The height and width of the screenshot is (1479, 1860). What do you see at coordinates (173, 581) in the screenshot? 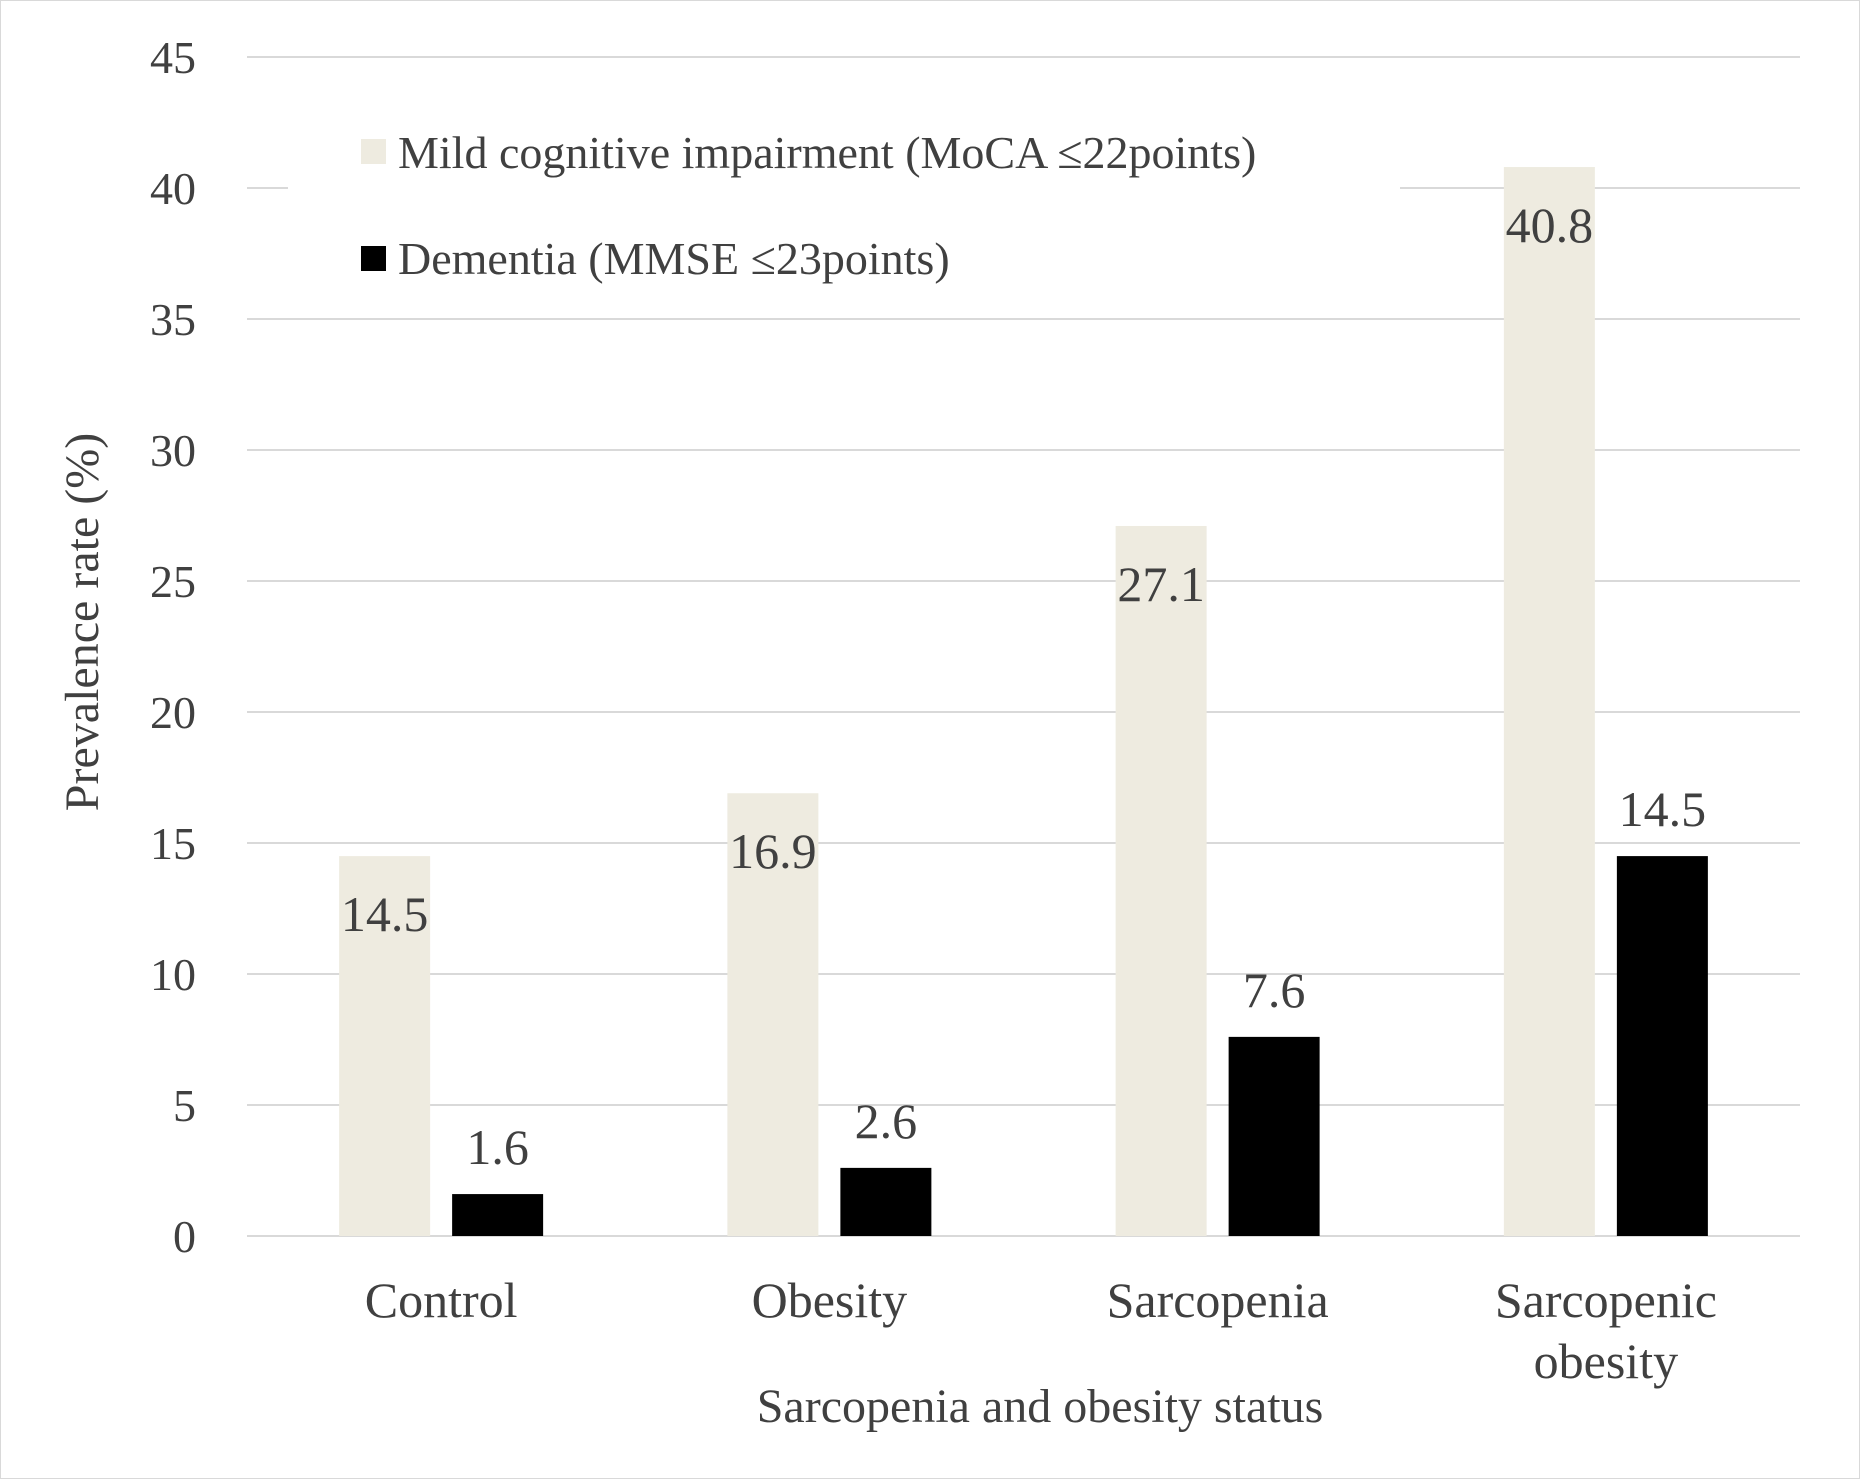
I see `y-tick-label-25: 25` at bounding box center [173, 581].